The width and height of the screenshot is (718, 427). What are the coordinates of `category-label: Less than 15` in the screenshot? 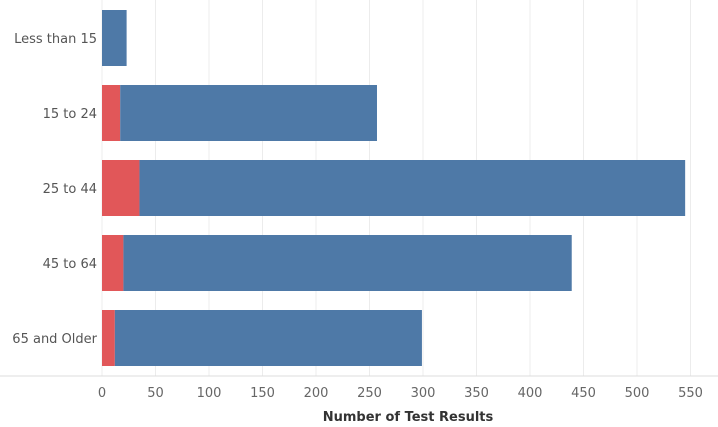 It's located at (55, 39).